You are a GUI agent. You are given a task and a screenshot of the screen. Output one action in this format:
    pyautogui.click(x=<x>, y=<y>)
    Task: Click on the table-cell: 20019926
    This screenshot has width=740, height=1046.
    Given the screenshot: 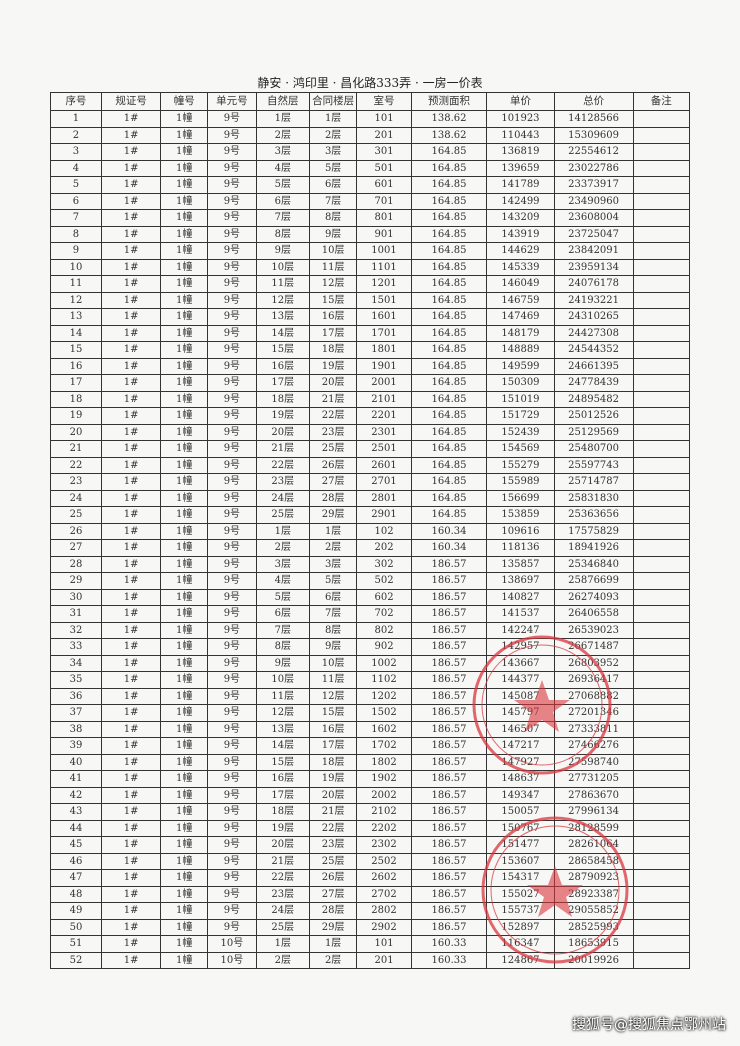 What is the action you would take?
    pyautogui.click(x=593, y=960)
    